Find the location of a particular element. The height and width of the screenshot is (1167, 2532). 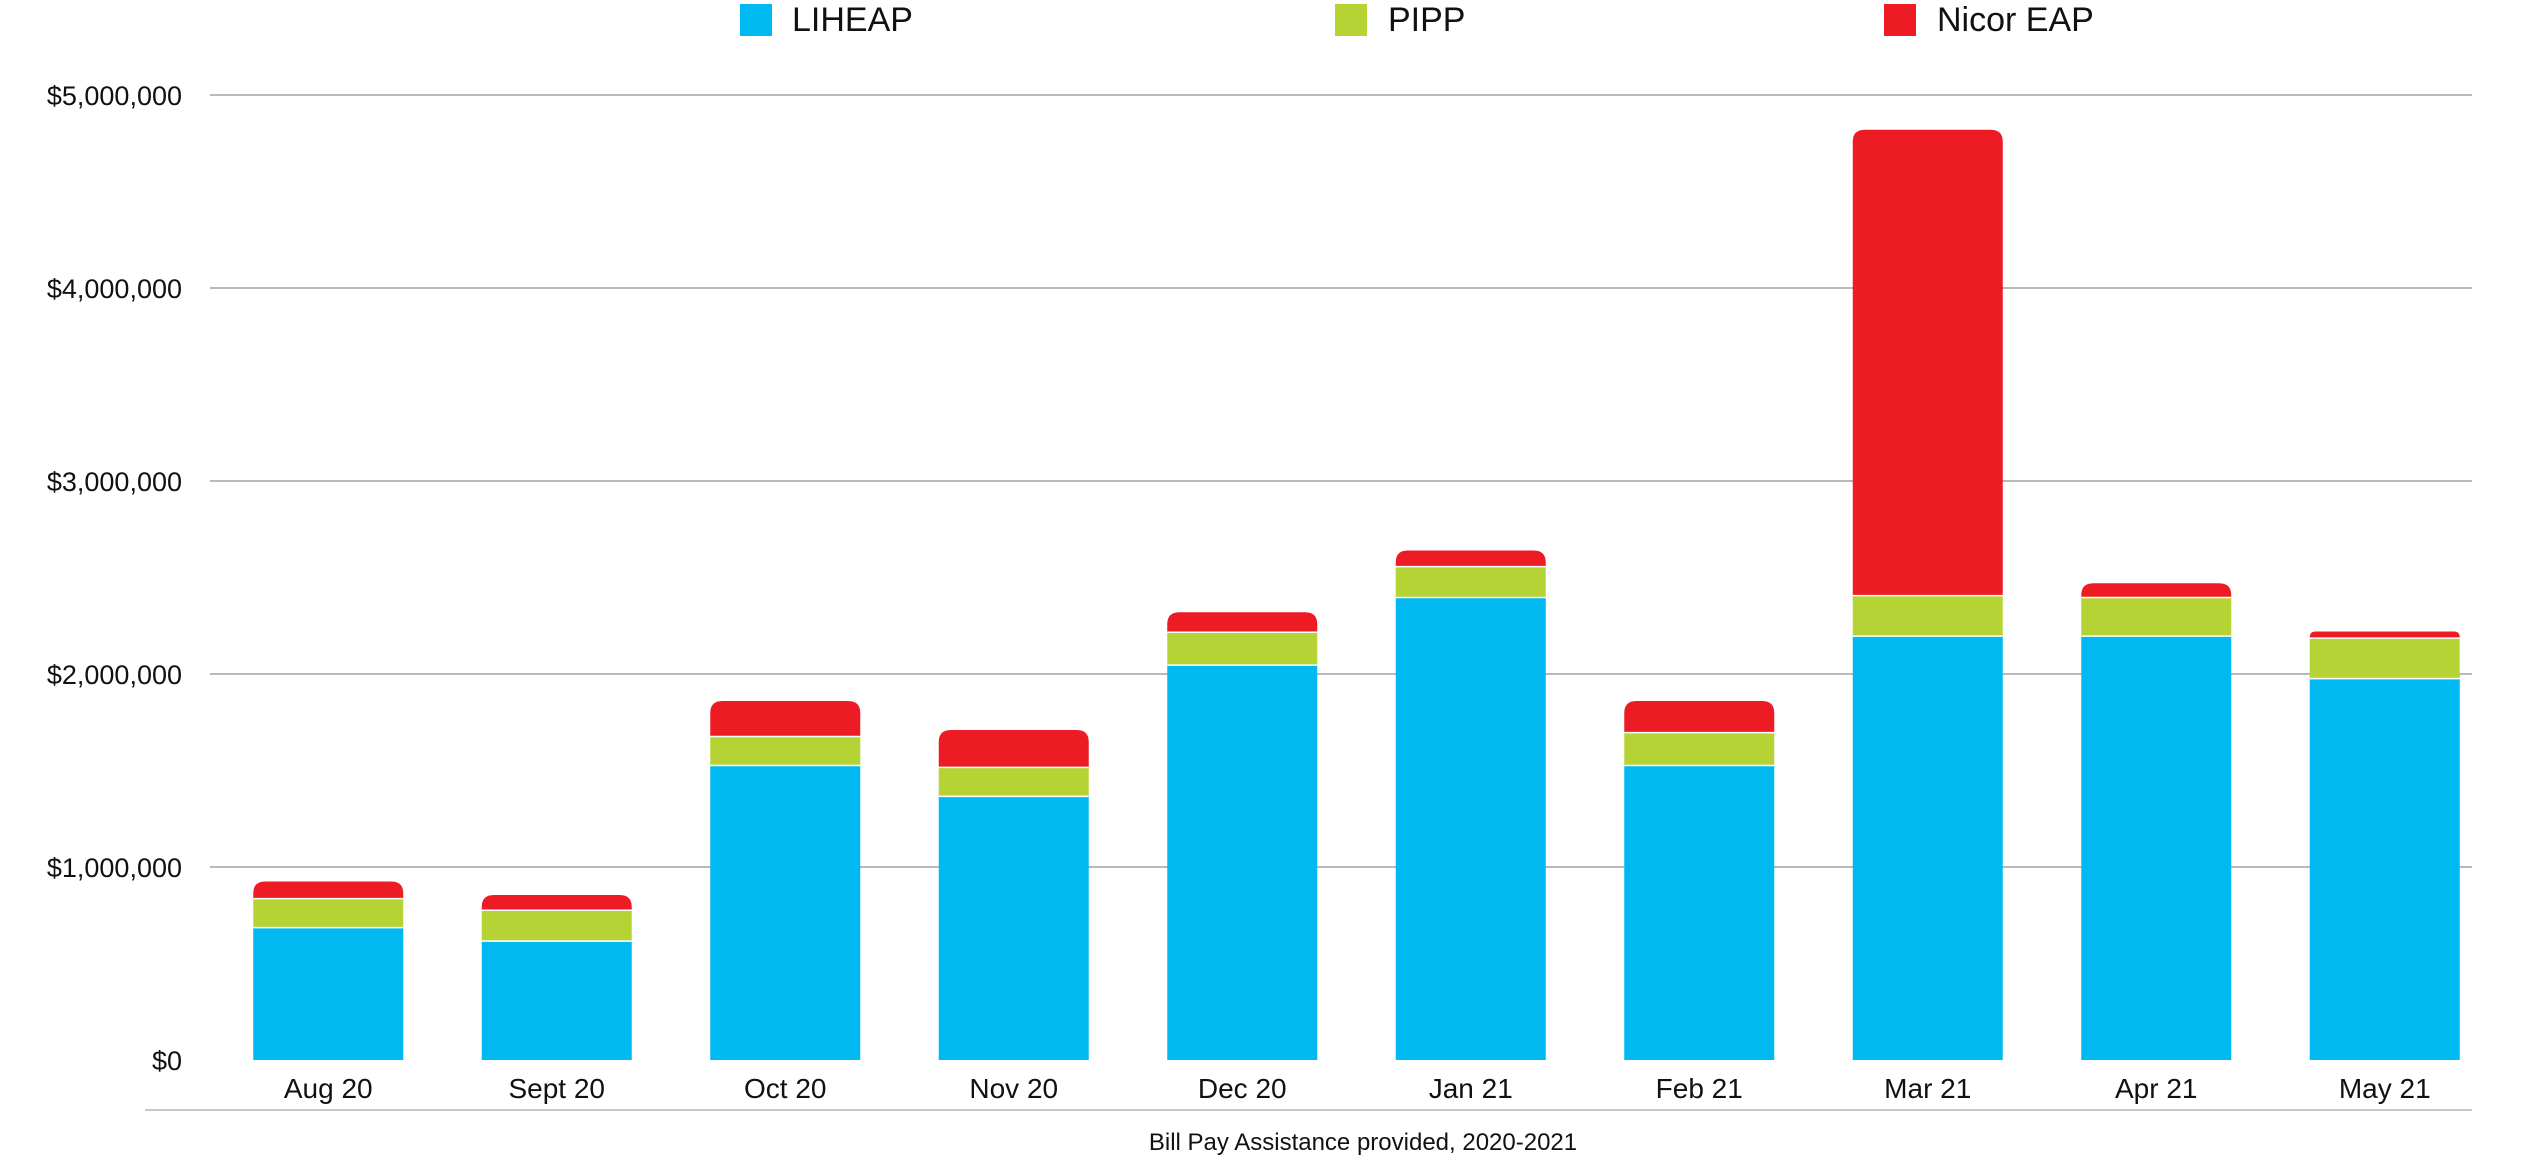

legend-label: Nicor EAP is located at coordinates (2015, 20).